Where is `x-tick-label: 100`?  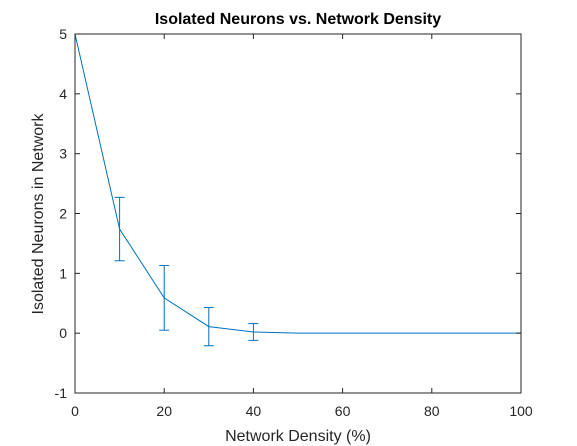 x-tick-label: 100 is located at coordinates (521, 411).